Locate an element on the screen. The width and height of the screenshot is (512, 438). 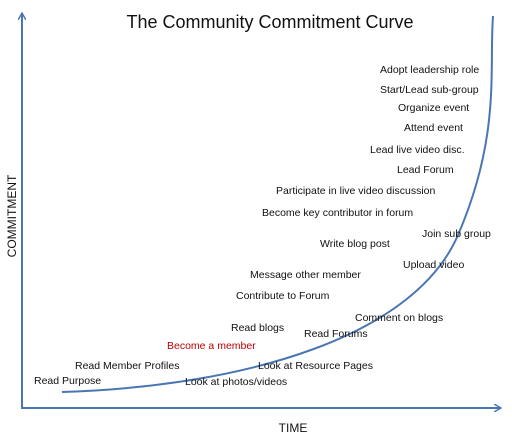
node-label: Look at Resource Pages is located at coordinates (315, 366).